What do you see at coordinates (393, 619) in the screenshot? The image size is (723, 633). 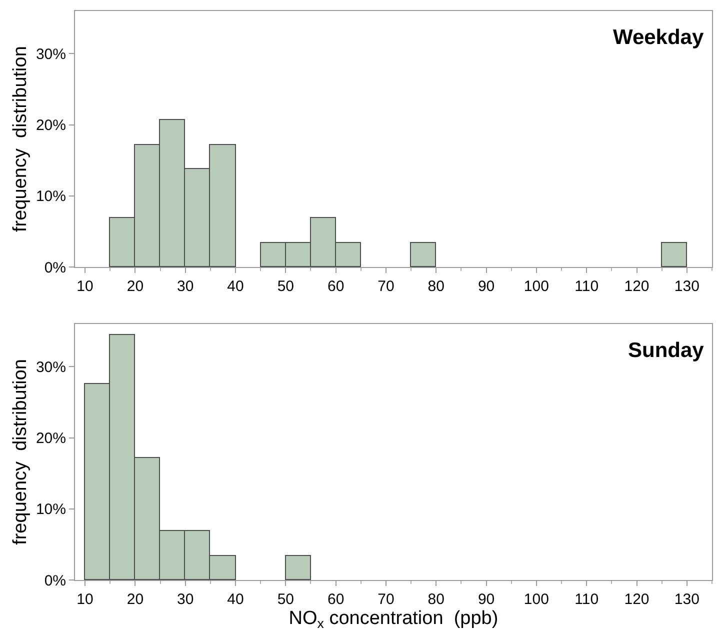 I see `x-axis-title: NO$_{x}$ concentration (ppb)` at bounding box center [393, 619].